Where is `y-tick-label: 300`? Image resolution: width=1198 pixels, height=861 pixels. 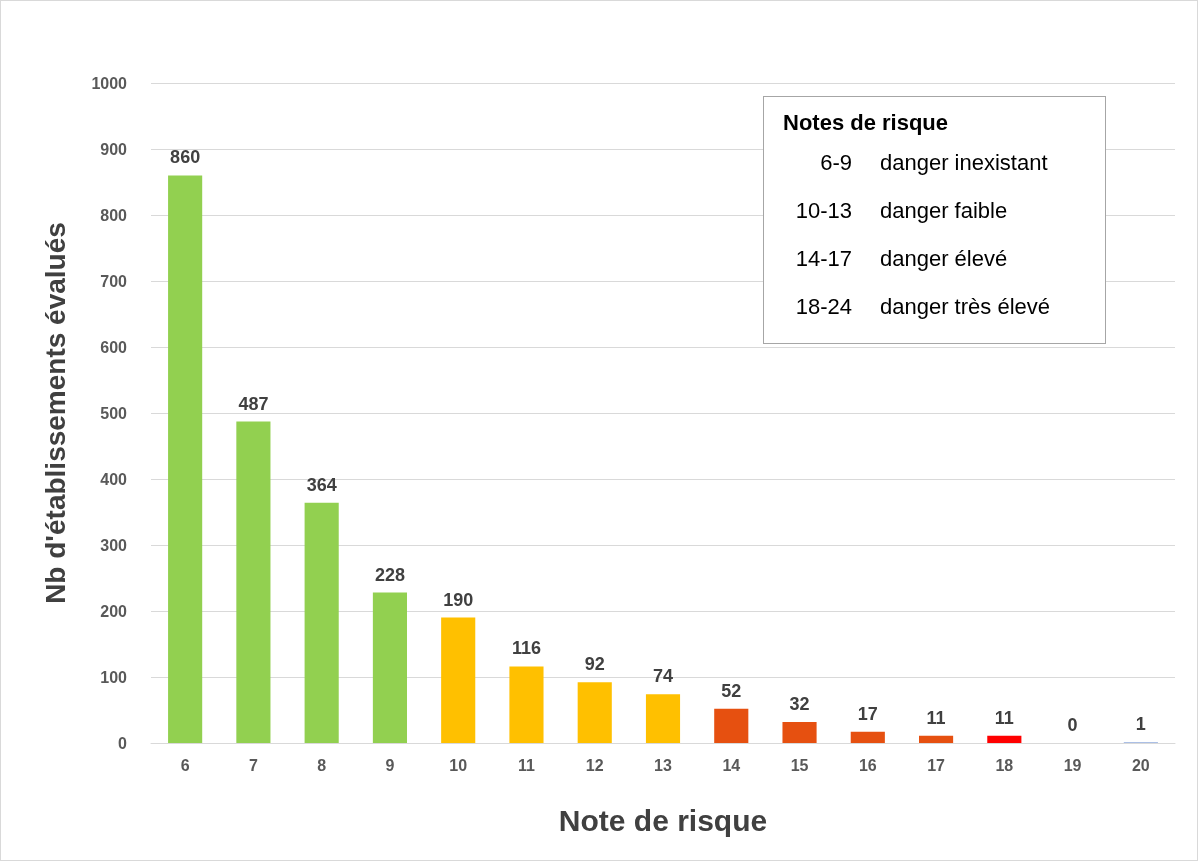 y-tick-label: 300 is located at coordinates (114, 545).